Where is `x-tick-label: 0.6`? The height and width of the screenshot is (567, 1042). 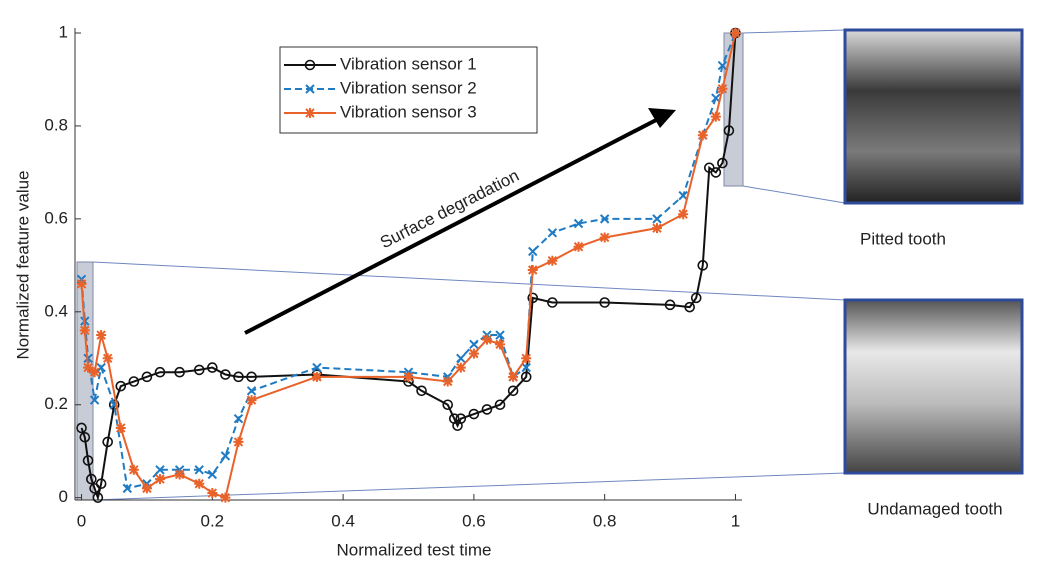
x-tick-label: 0.6 is located at coordinates (474, 520).